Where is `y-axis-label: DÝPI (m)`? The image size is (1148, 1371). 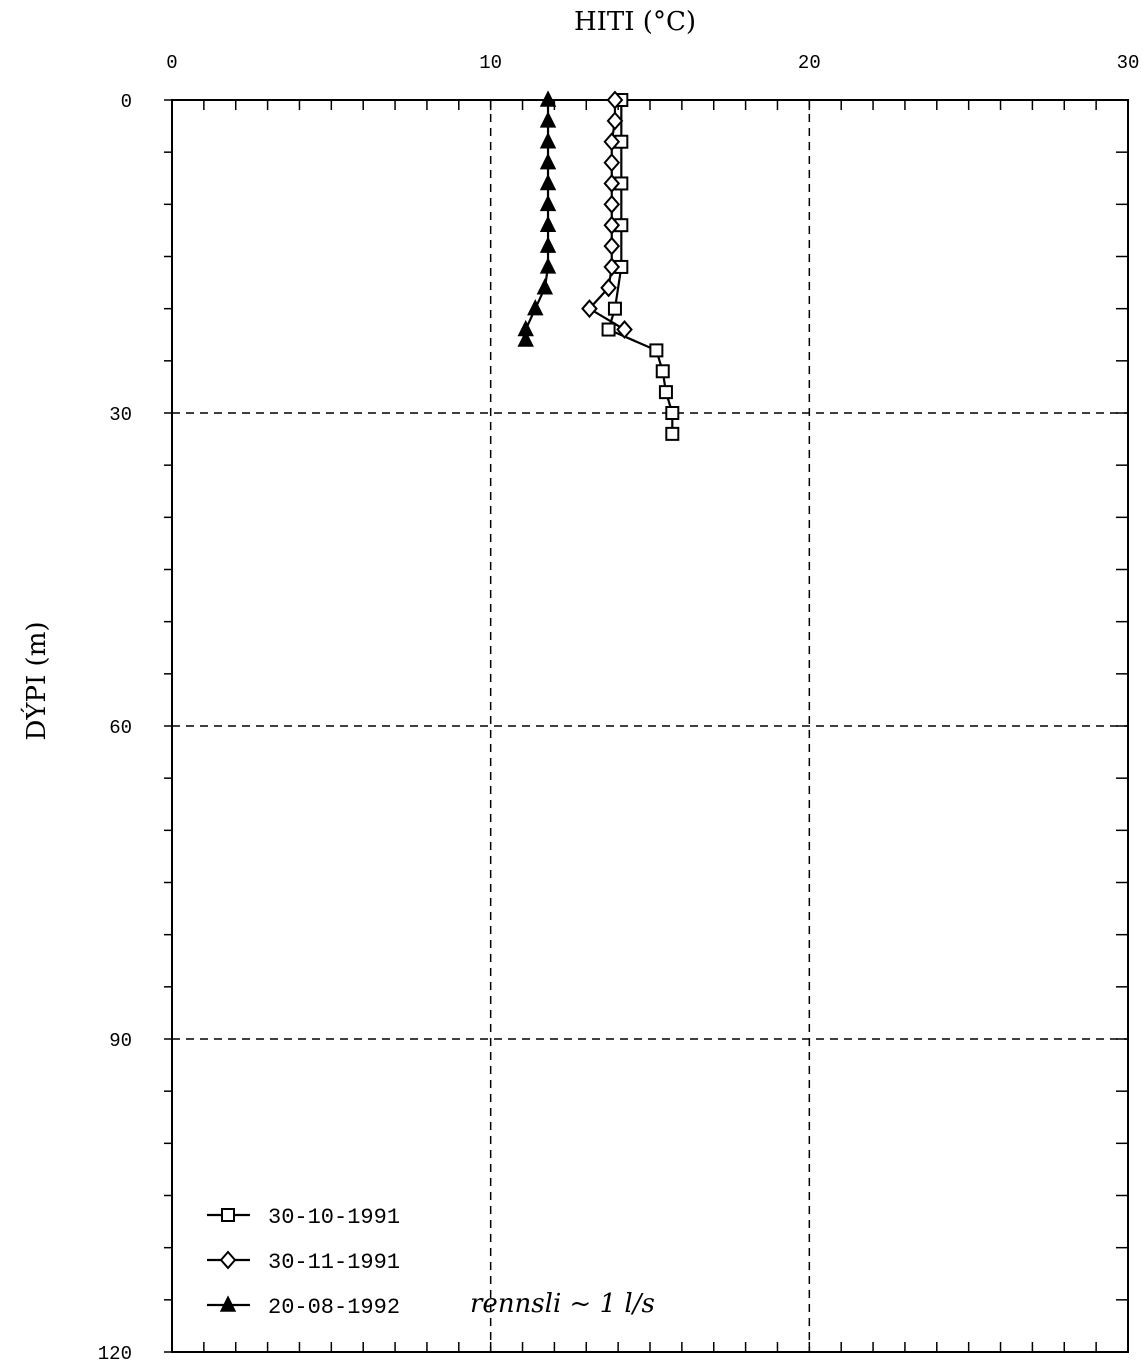
y-axis-label: DÝPI (m) is located at coordinates (36, 681).